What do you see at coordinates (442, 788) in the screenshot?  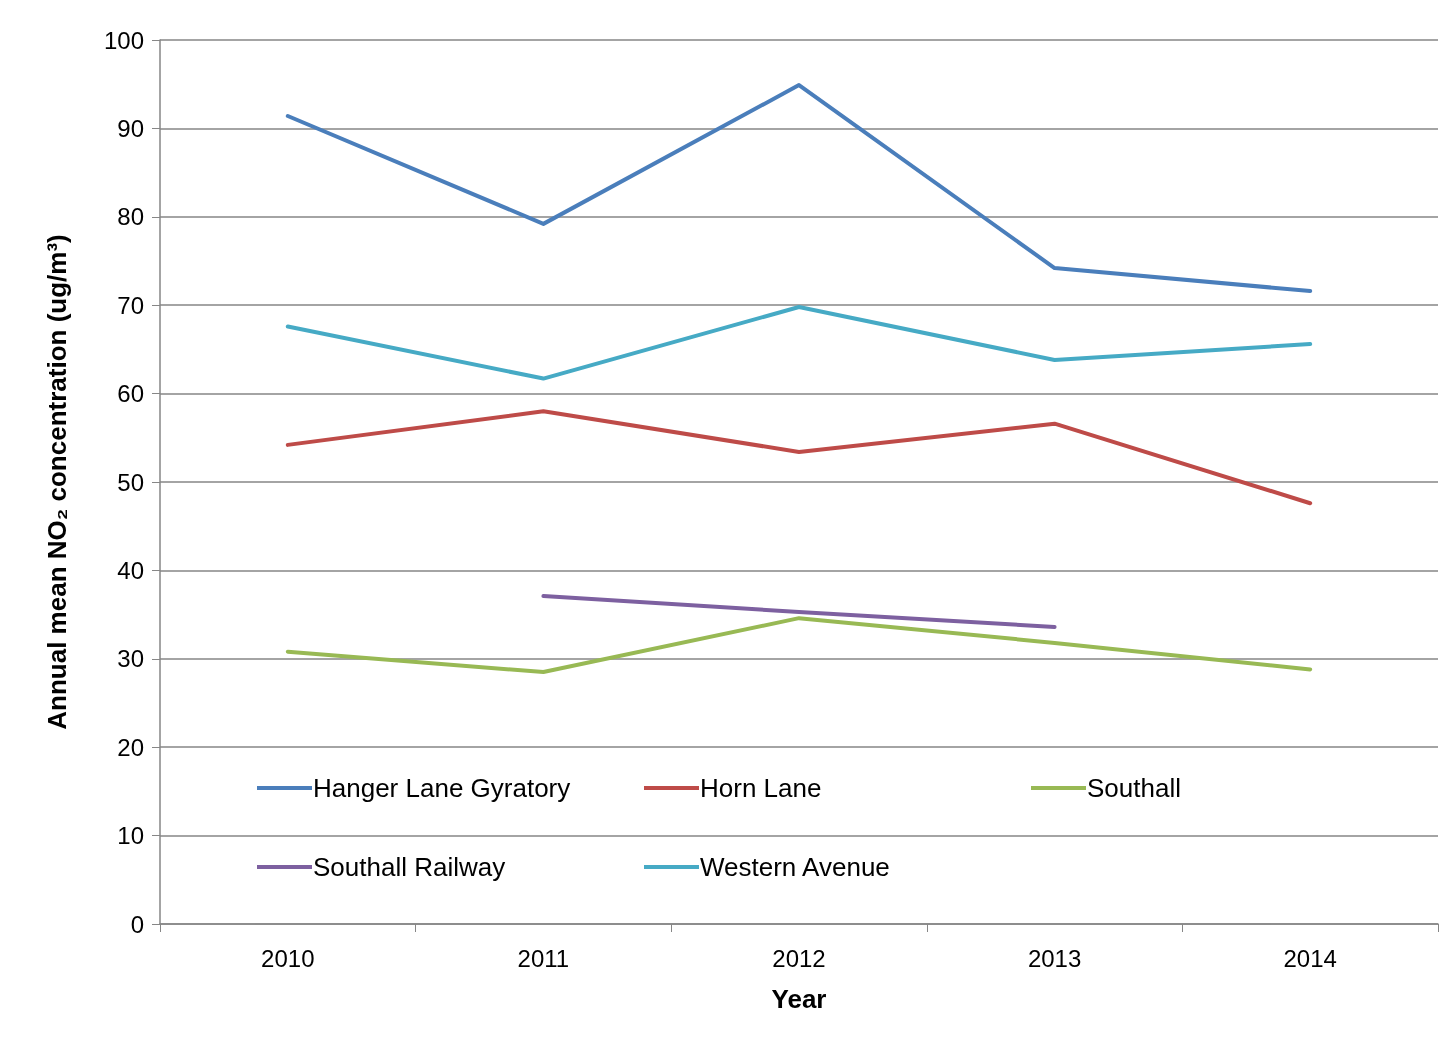 I see `legend-label: Hanger Lane Gyratory` at bounding box center [442, 788].